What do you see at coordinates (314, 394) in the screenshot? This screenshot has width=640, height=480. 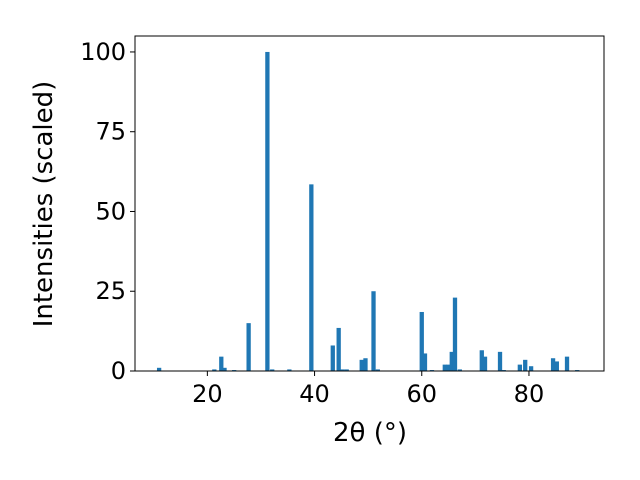 I see `x-tick-label: 40` at bounding box center [314, 394].